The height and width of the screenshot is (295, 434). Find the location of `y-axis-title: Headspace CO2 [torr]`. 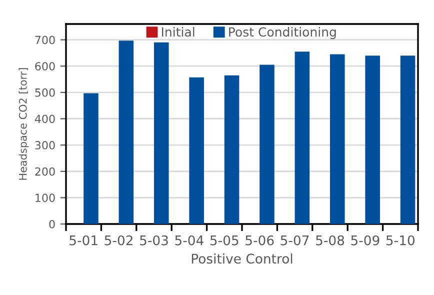

y-axis-title: Headspace CO2 [torr] is located at coordinates (23, 124).